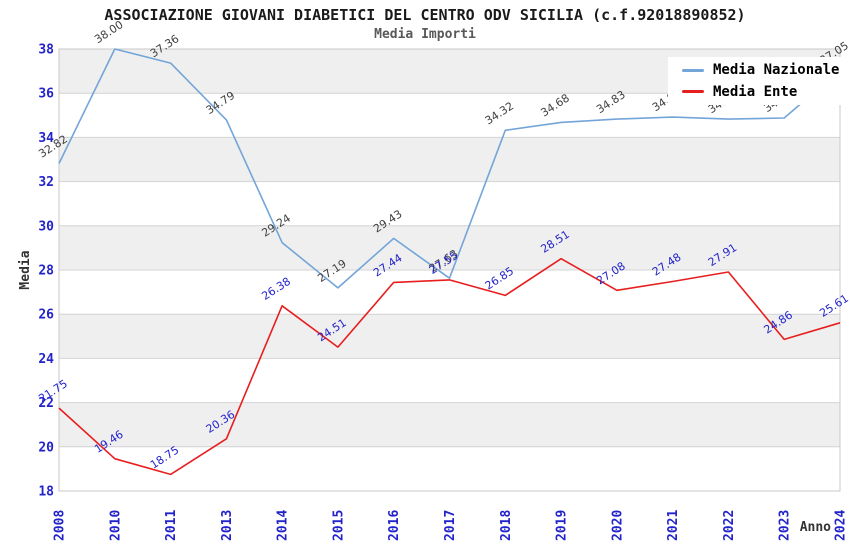 Image resolution: width=850 pixels, height=550 pixels. What do you see at coordinates (815, 527) in the screenshot?
I see `x-axis-title: Anno` at bounding box center [815, 527].